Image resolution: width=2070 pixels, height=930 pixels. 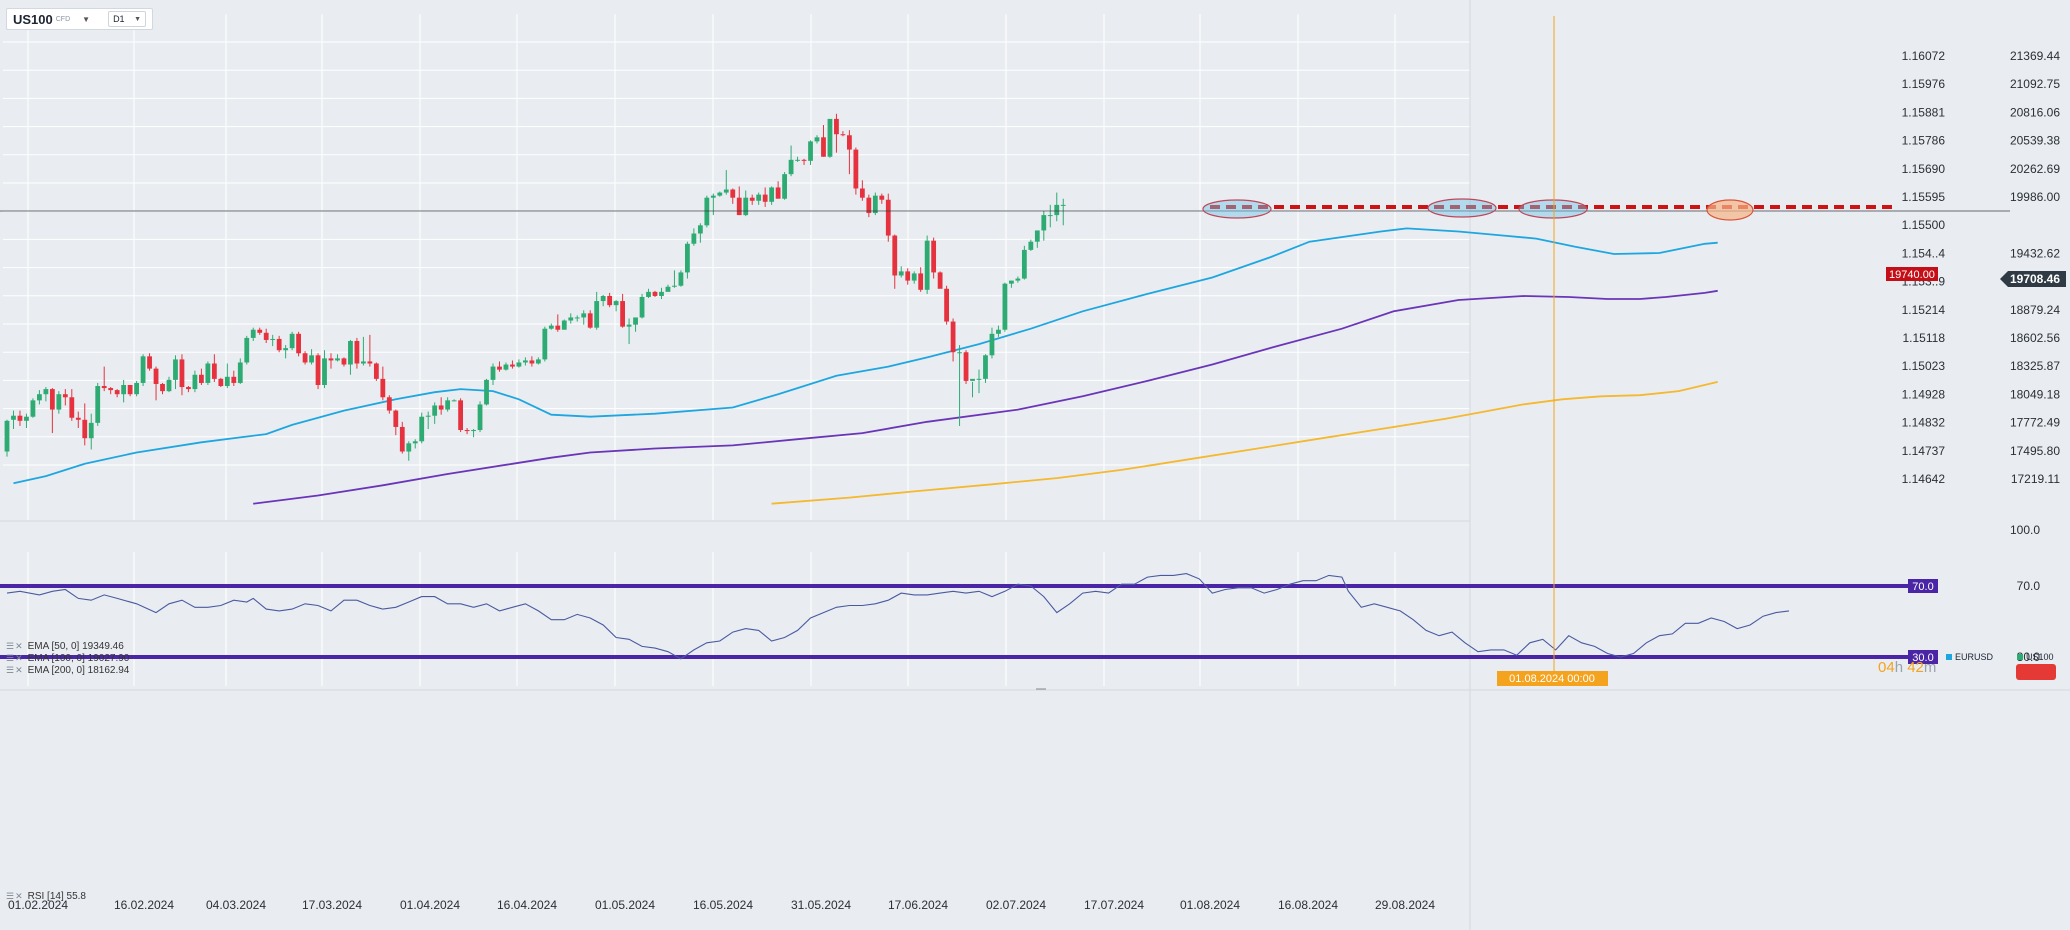 I want to click on chevron-down-icon: ▼, so click(x=138, y=19).